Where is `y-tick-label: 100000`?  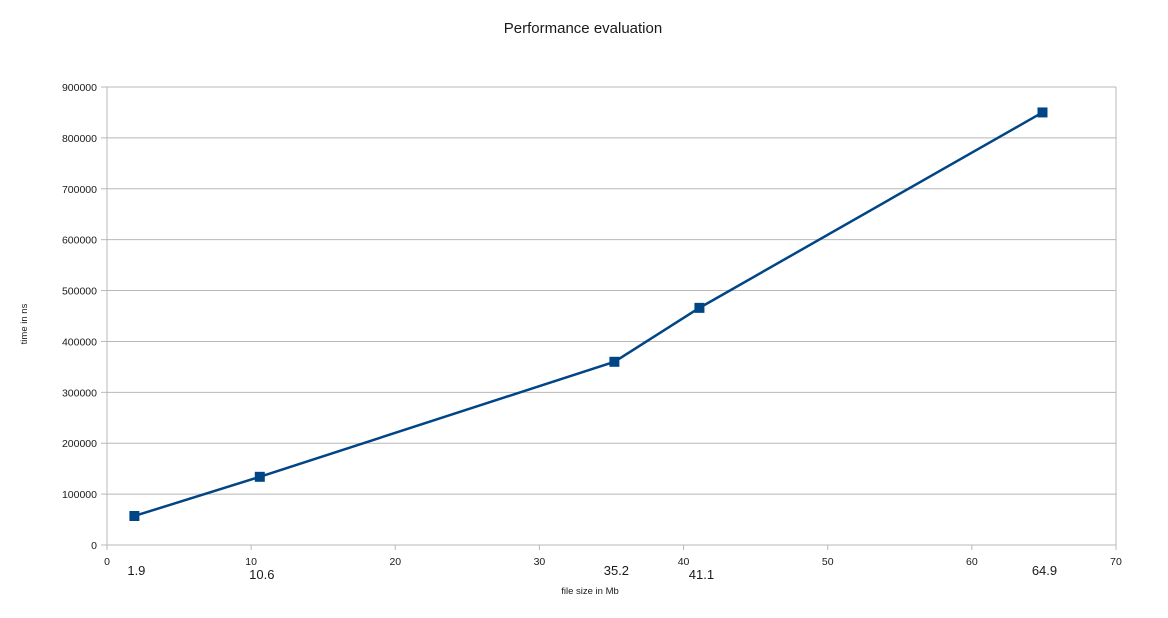
y-tick-label: 100000 is located at coordinates (79, 495).